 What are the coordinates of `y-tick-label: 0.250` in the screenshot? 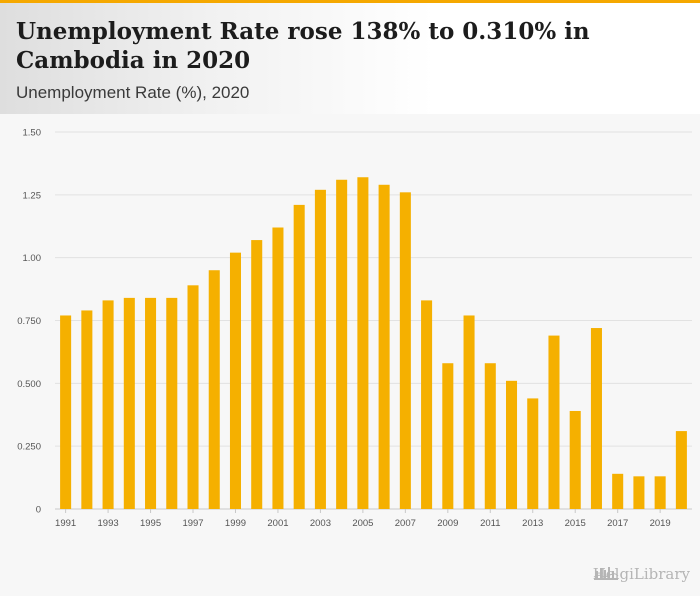 It's located at (29, 447).